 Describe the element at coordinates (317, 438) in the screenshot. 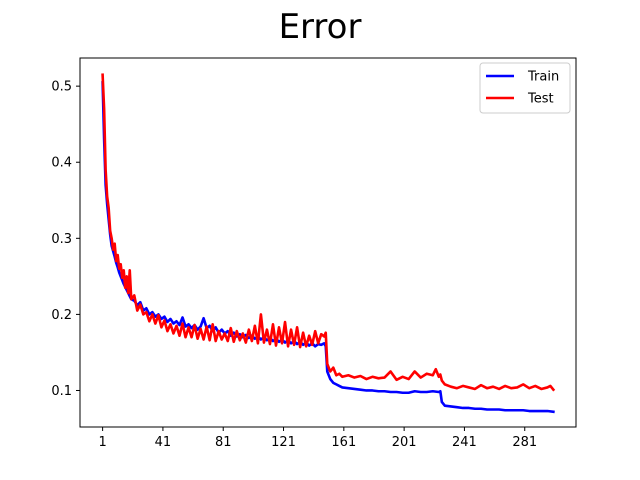

I see `x-axis: 1 41 81 121 161 201 241 281` at that location.